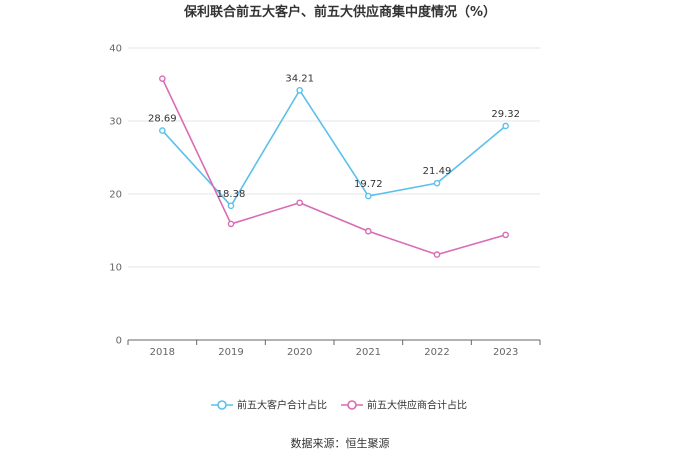 This screenshot has width=680, height=460. What do you see at coordinates (368, 231) in the screenshot?
I see `data-point-2-2021` at bounding box center [368, 231].